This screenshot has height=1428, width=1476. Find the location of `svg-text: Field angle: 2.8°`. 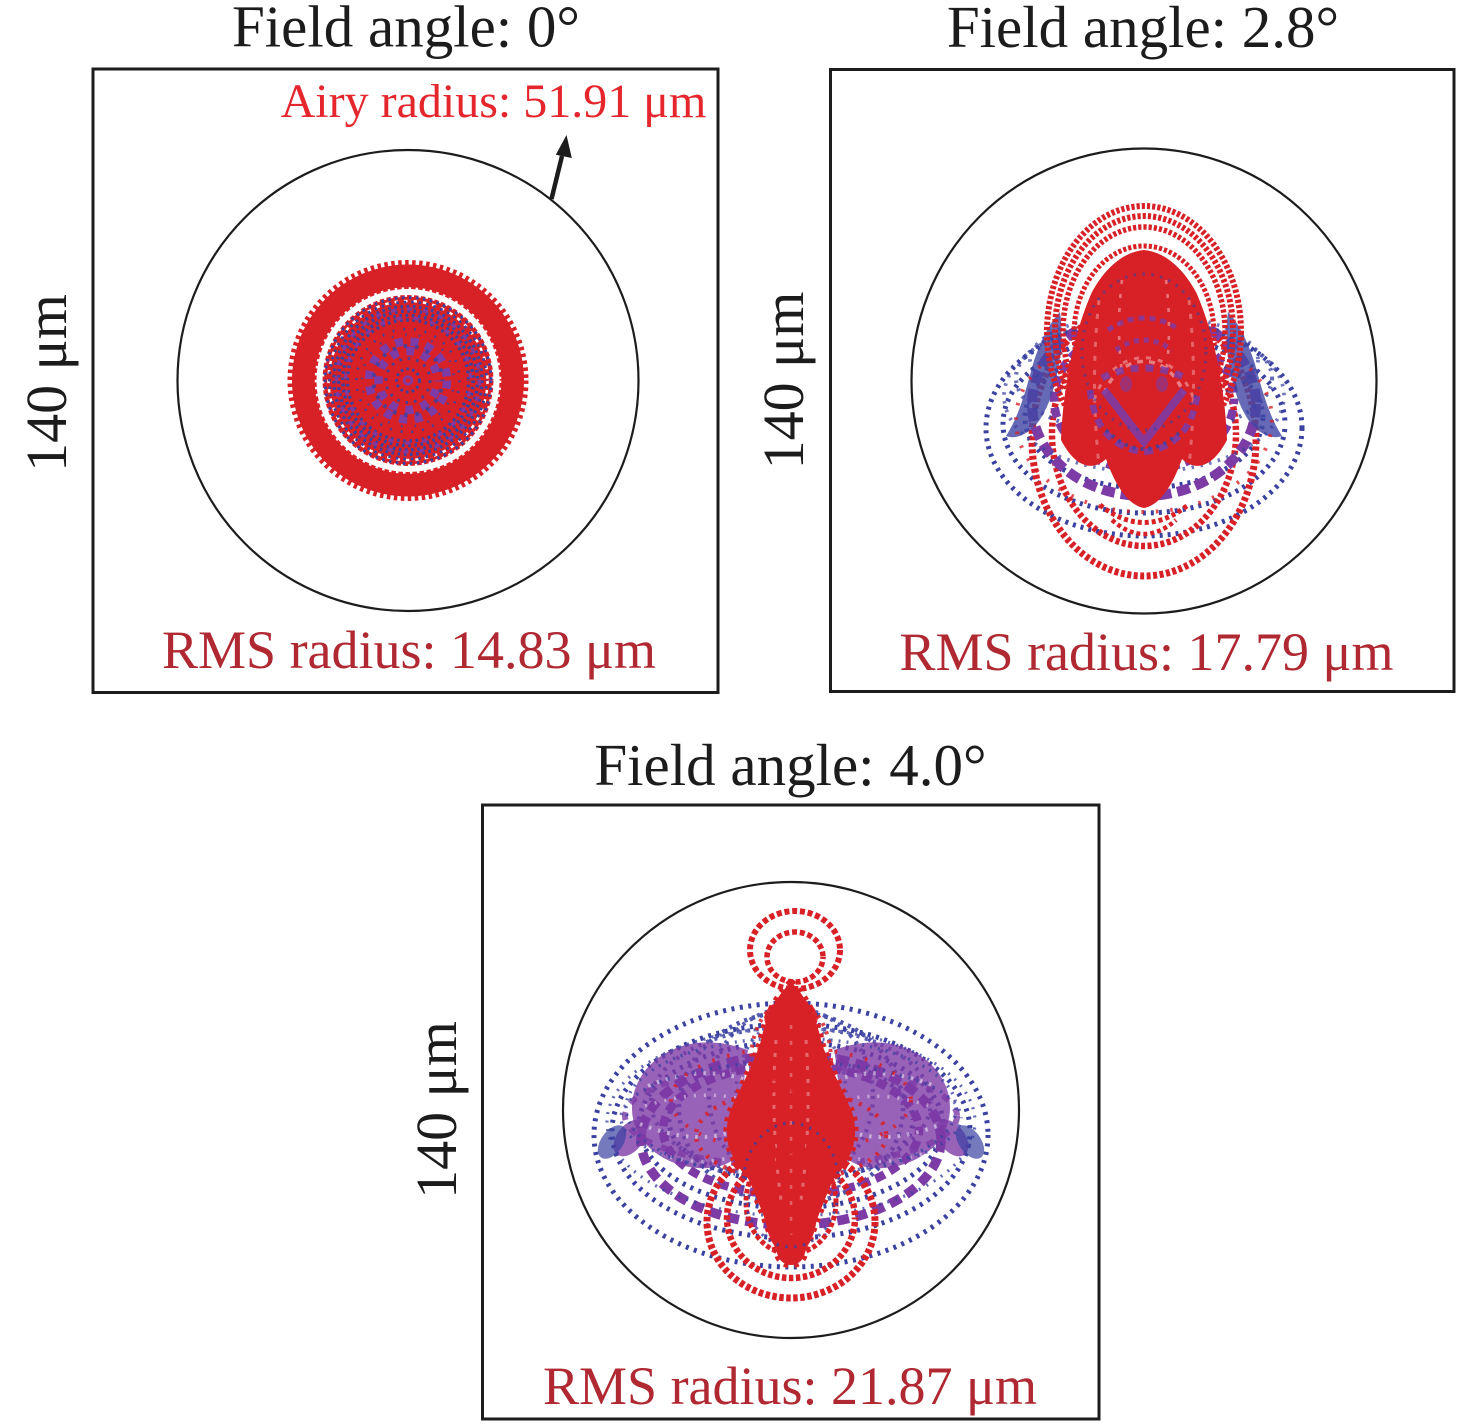

svg-text: Field angle: 2.8° is located at coordinates (1143, 30).